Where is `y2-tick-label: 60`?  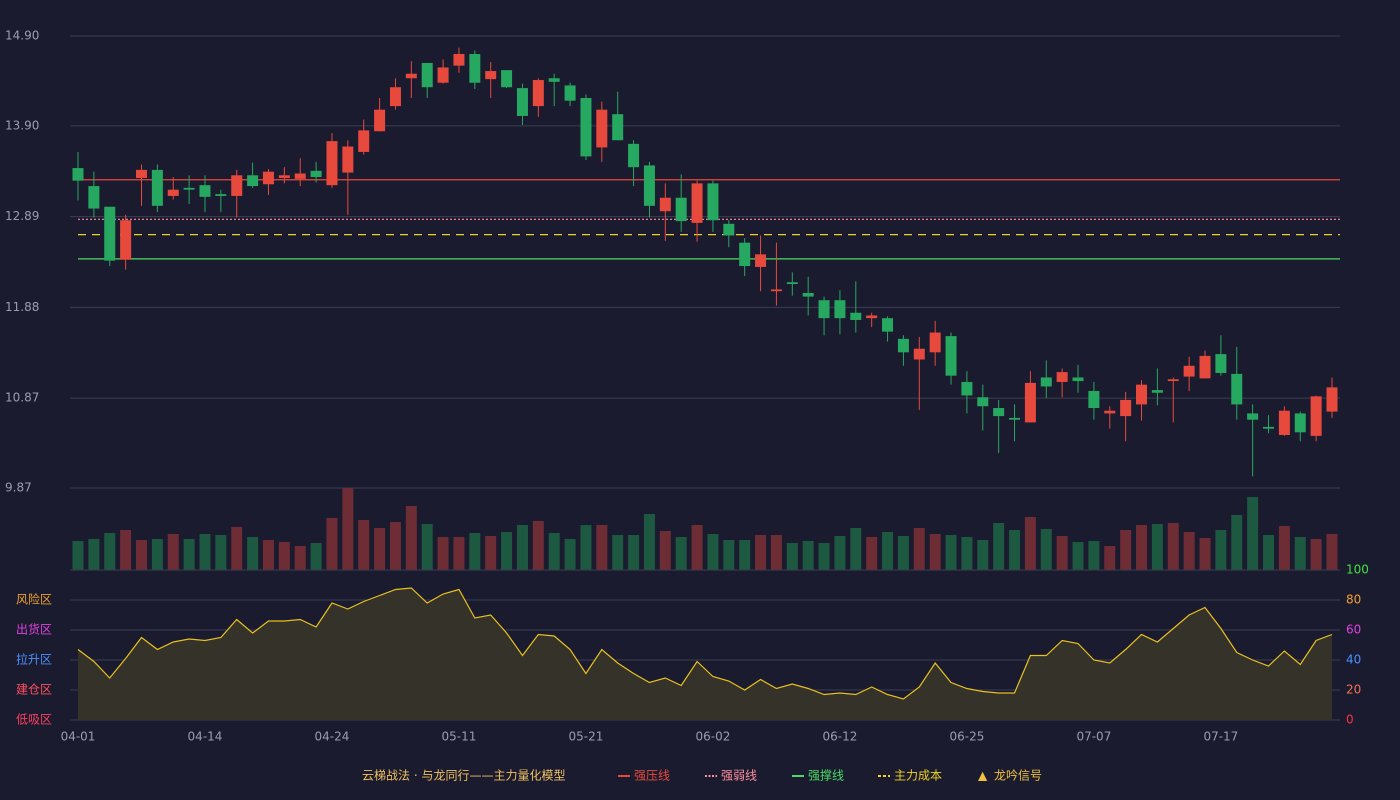
y2-tick-label: 60 is located at coordinates (1353, 630).